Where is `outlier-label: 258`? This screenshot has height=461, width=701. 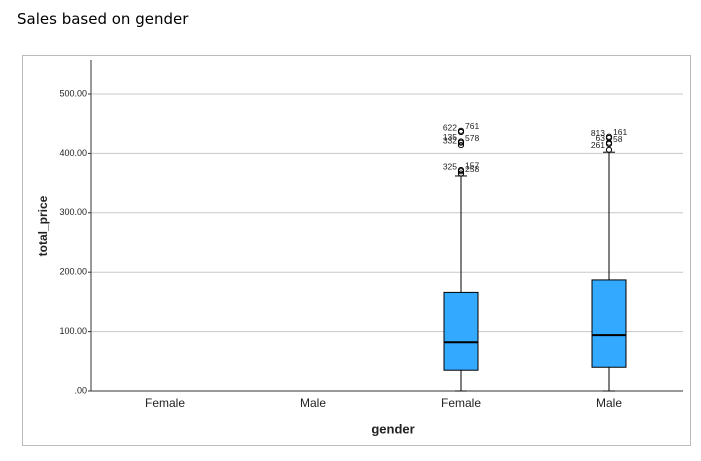 outlier-label: 258 is located at coordinates (472, 169).